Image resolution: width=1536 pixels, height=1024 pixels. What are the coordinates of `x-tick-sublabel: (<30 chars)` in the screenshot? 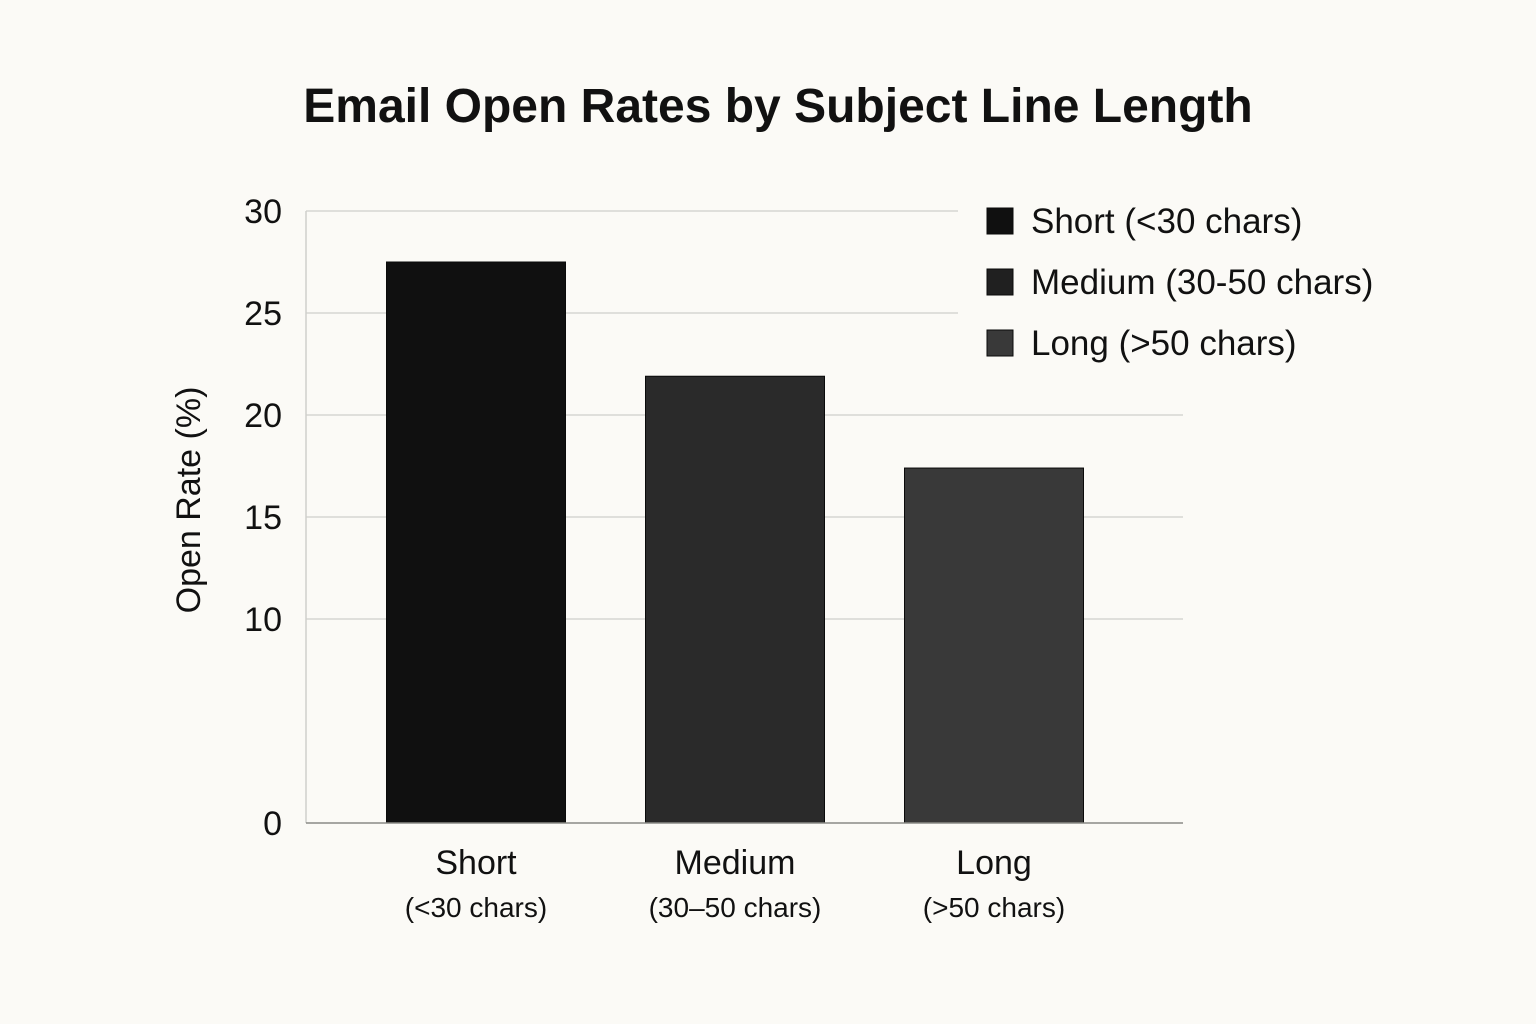 It's located at (476, 907).